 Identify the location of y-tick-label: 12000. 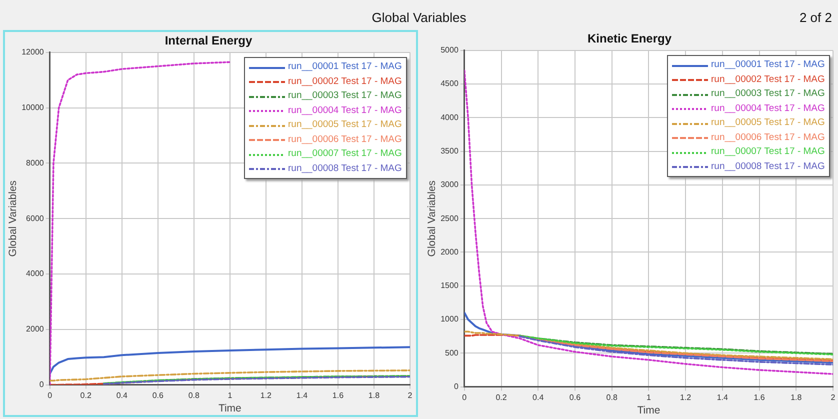
(33, 52).